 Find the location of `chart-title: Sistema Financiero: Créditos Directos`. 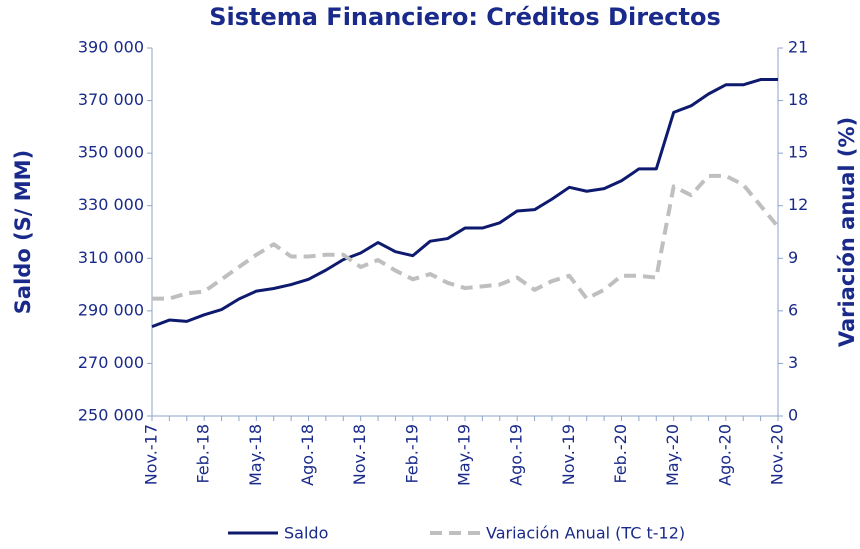

chart-title: Sistema Financiero: Créditos Directos is located at coordinates (465, 17).